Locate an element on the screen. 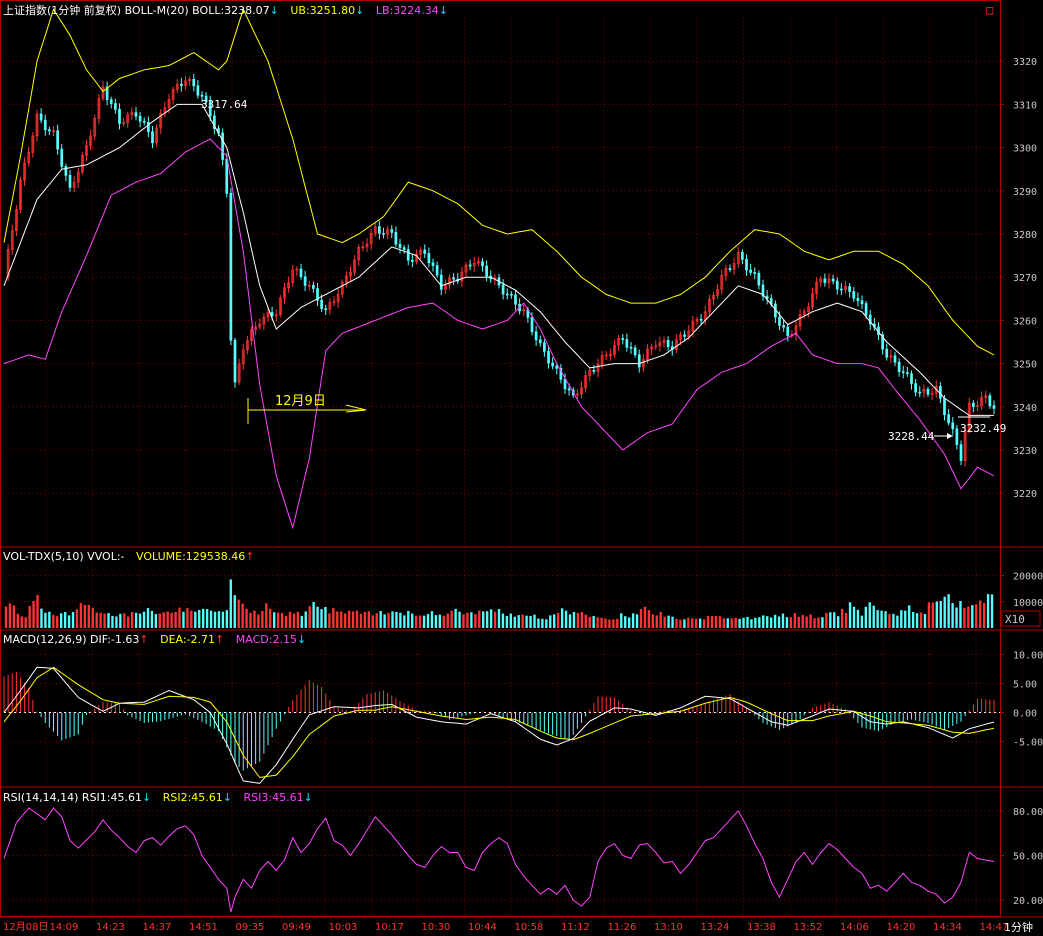 The width and height of the screenshot is (1043, 936). time-tick-label: 14:47 is located at coordinates (994, 927).